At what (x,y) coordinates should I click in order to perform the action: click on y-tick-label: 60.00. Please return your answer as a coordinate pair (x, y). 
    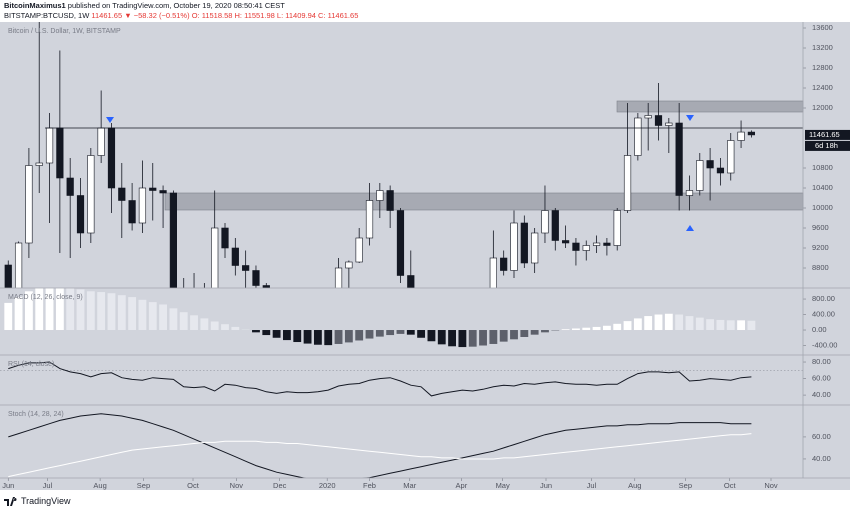
    Looking at the image, I should click on (821, 436).